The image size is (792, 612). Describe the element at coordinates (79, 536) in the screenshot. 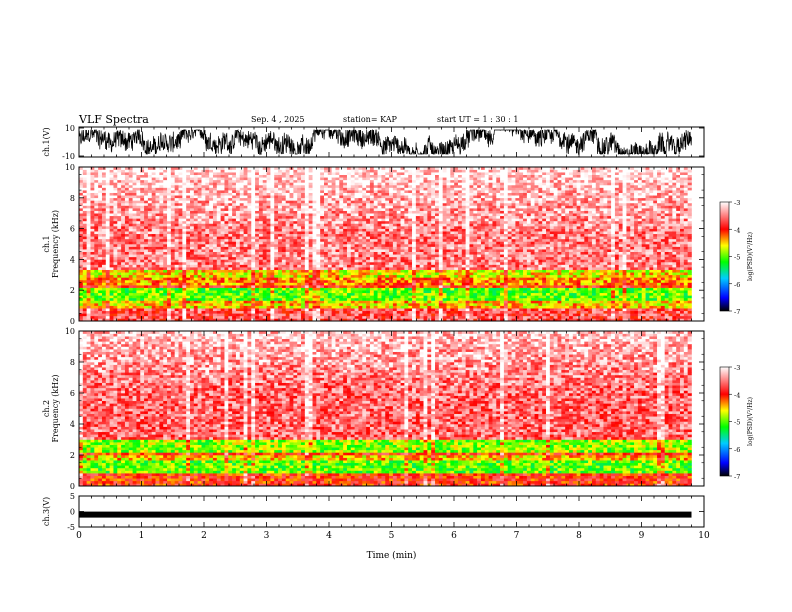

I see `x-tick-label: 0` at that location.